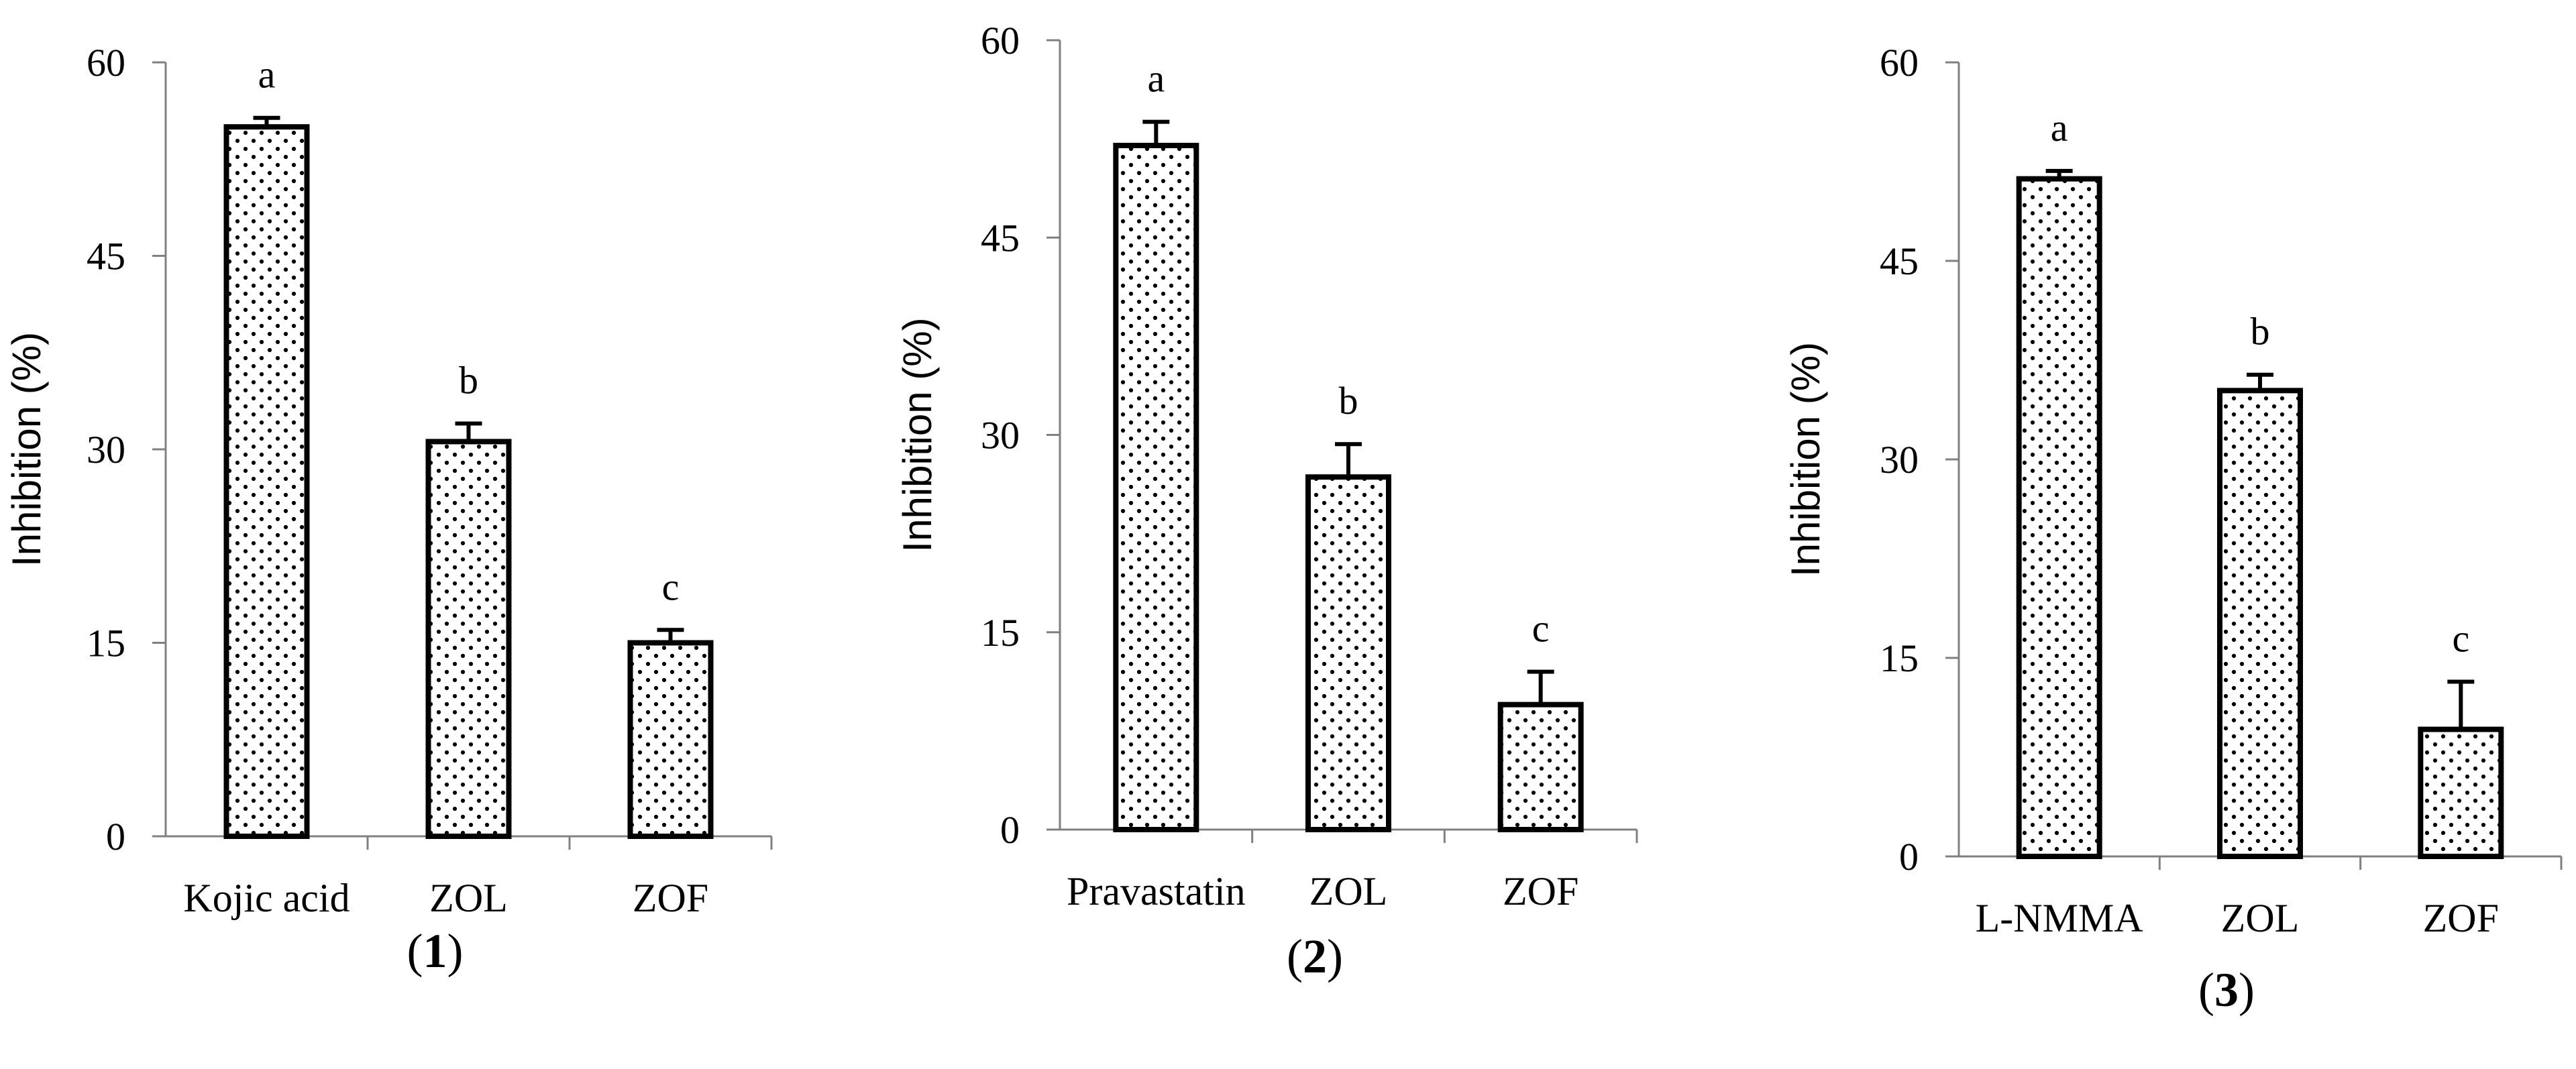 The height and width of the screenshot is (1069, 2576). What do you see at coordinates (1156, 487) in the screenshot?
I see `bar-pravastatin` at bounding box center [1156, 487].